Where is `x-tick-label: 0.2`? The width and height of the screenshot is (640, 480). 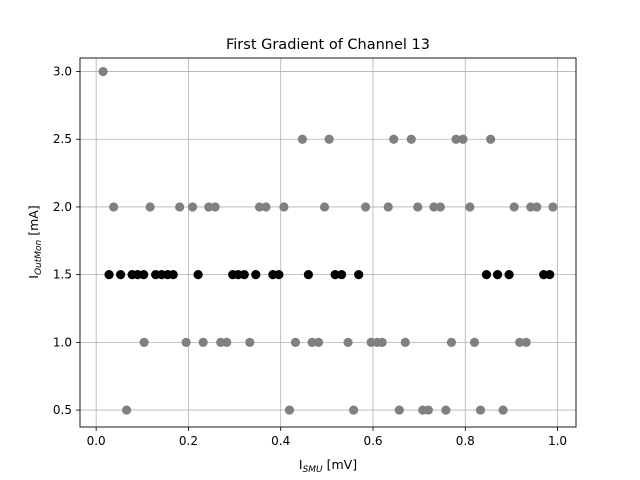
x-tick-label: 0.2 is located at coordinates (188, 441).